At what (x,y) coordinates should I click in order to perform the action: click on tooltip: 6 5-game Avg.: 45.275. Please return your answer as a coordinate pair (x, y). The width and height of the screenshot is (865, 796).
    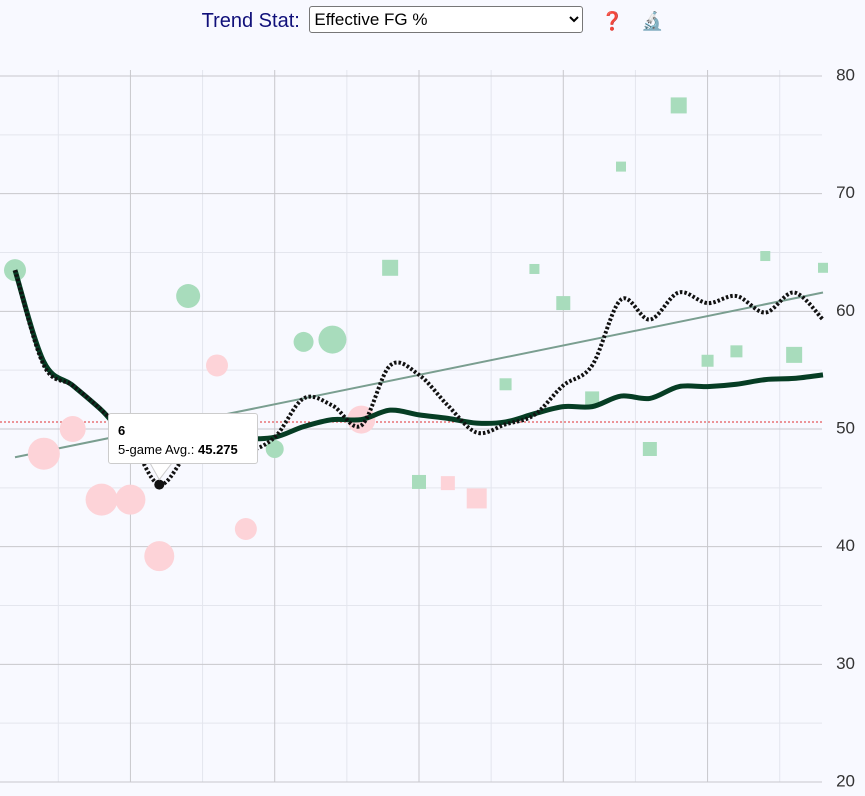
    Looking at the image, I should click on (183, 438).